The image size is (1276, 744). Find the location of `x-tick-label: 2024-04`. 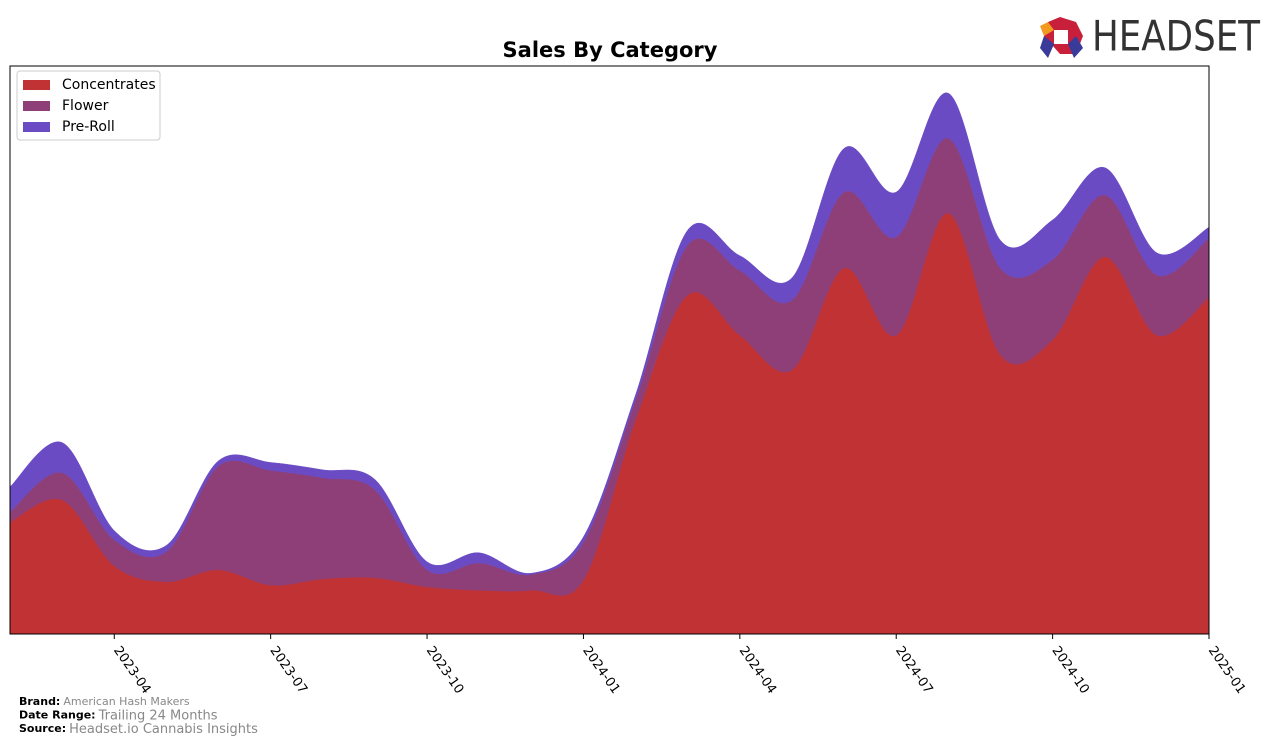

x-tick-label: 2024-04 is located at coordinates (757, 670).